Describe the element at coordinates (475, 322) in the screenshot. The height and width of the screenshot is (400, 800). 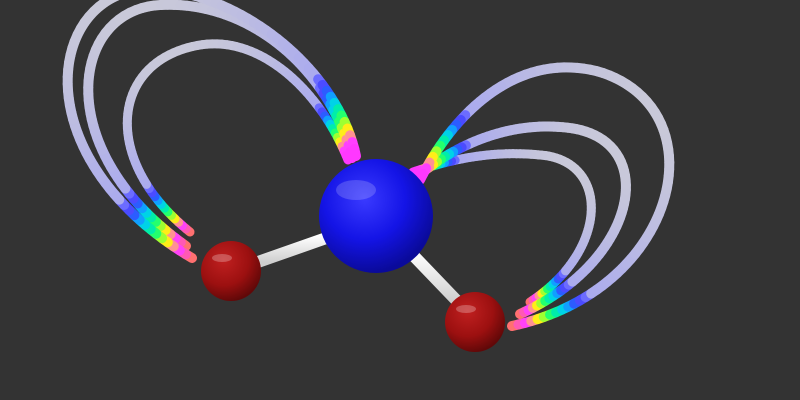
I see `terminal-atom-right` at that location.